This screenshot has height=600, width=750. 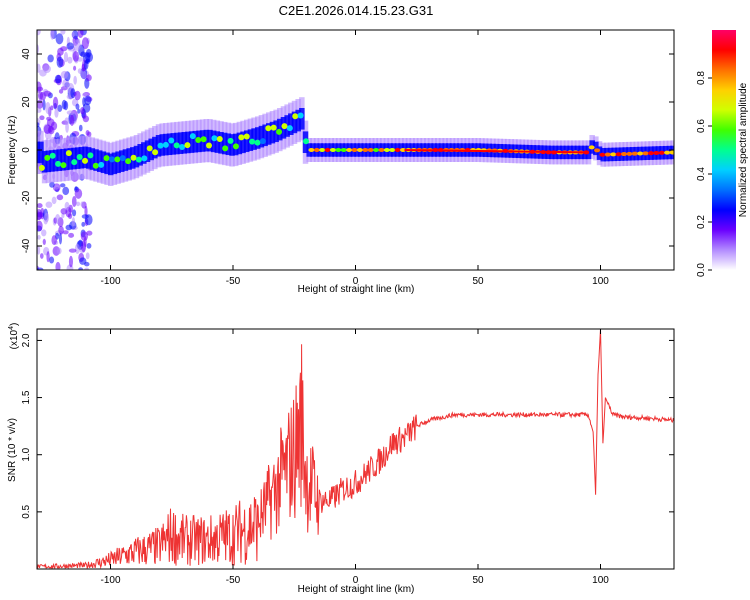 What do you see at coordinates (26, 54) in the screenshot?
I see `y-tick-label: 40` at bounding box center [26, 54].